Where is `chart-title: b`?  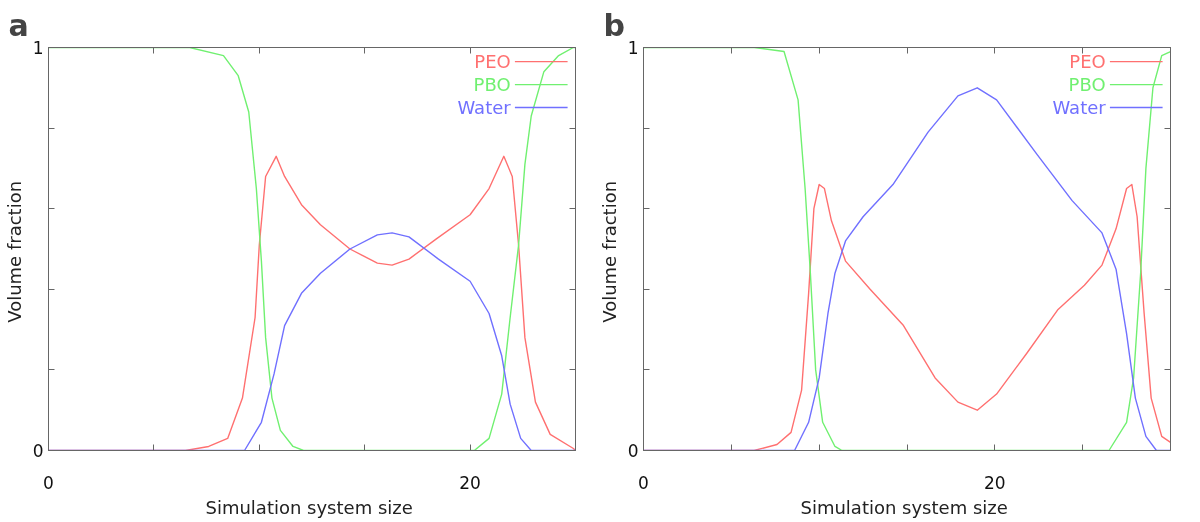
chart-title: b is located at coordinates (614, 25).